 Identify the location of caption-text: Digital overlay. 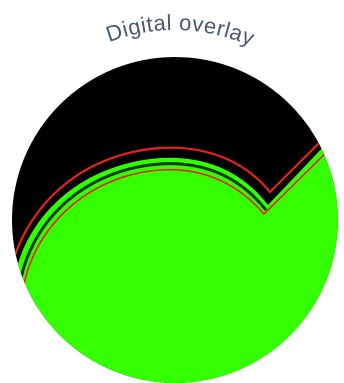
(181, 30).